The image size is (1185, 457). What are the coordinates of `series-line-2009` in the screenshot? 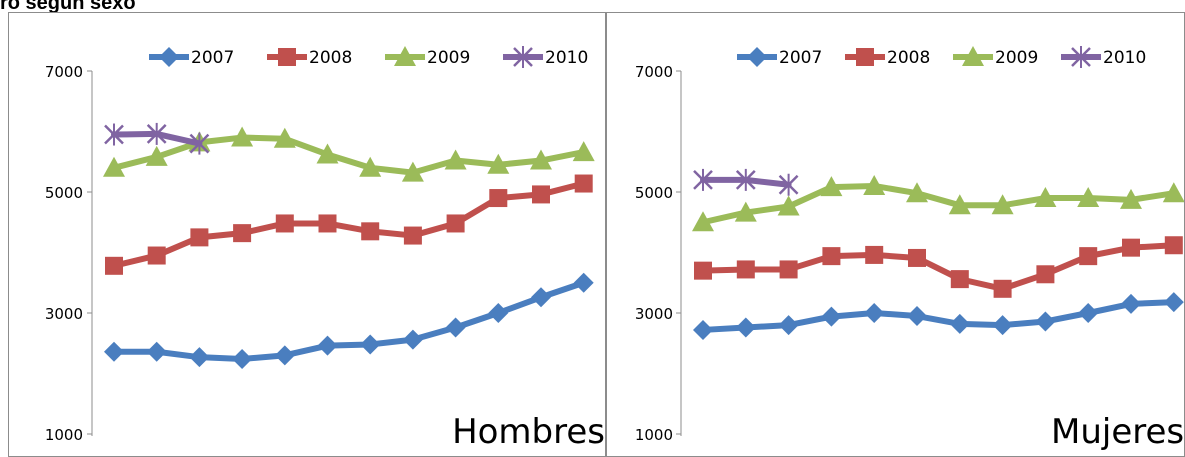 It's located at (938, 204).